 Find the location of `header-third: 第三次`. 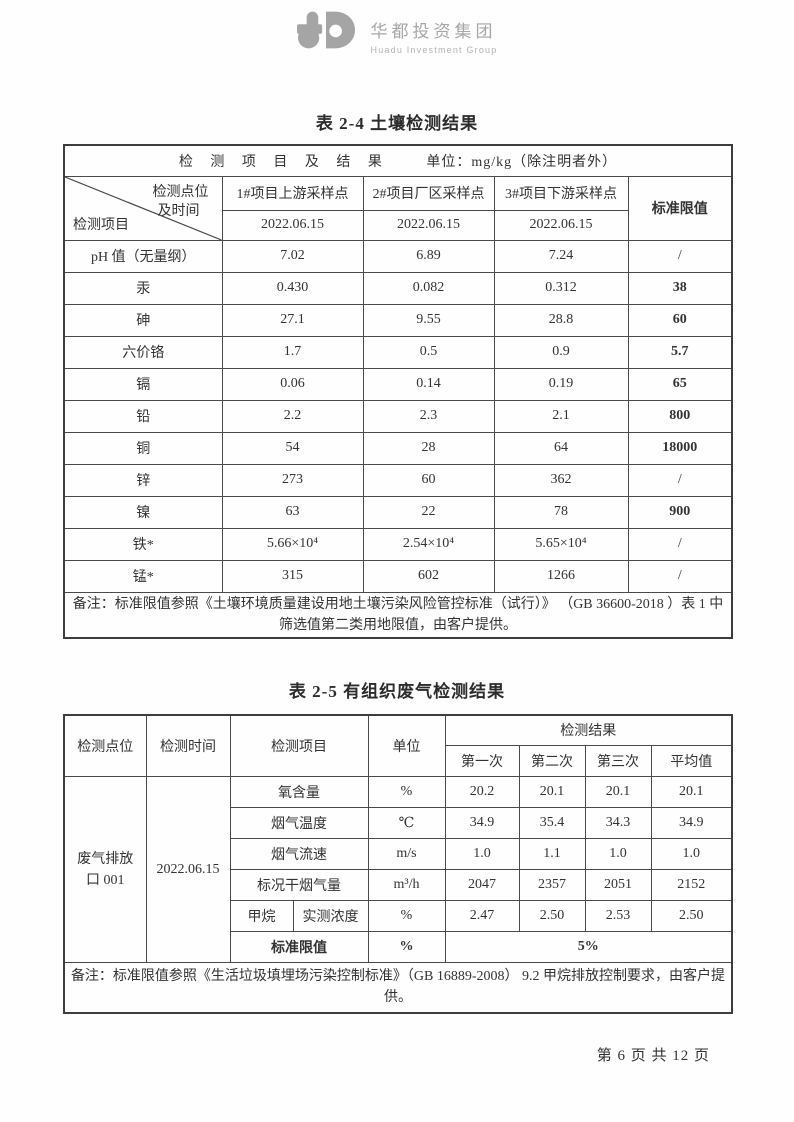

header-third: 第三次 is located at coordinates (618, 761).